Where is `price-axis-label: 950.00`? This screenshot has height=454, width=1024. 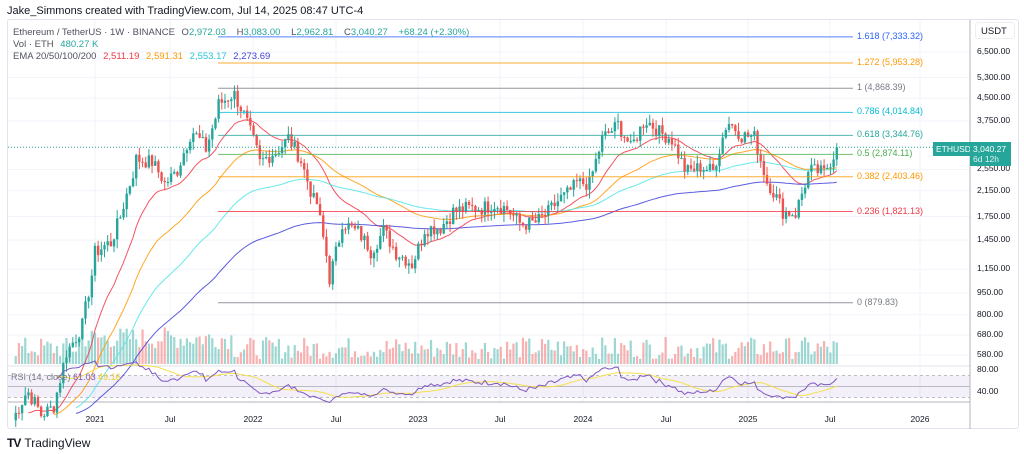 price-axis-label: 950.00 is located at coordinates (990, 292).